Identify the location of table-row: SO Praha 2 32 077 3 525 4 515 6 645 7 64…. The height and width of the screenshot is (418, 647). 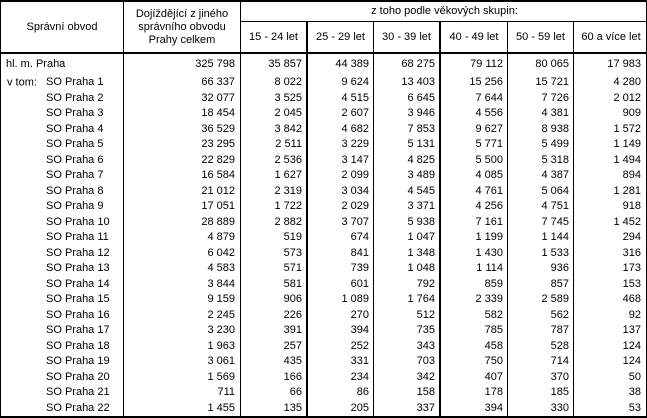
(323, 98).